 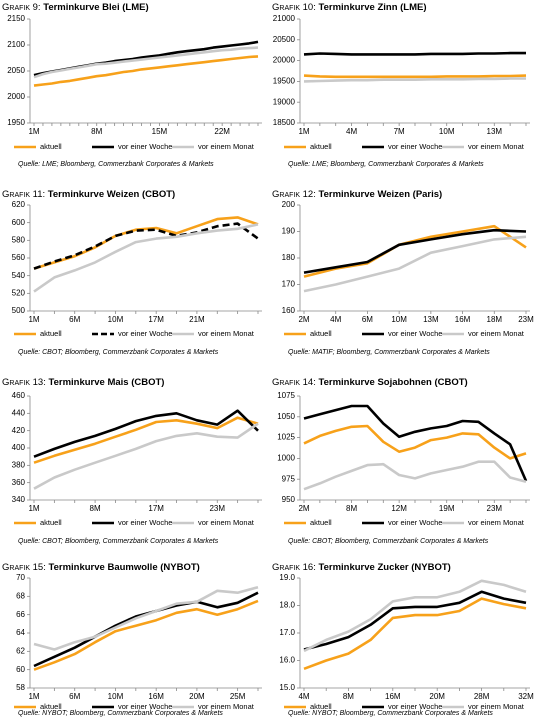 What do you see at coordinates (294, 194) in the screenshot?
I see `chart-label: Grafik 12:` at bounding box center [294, 194].